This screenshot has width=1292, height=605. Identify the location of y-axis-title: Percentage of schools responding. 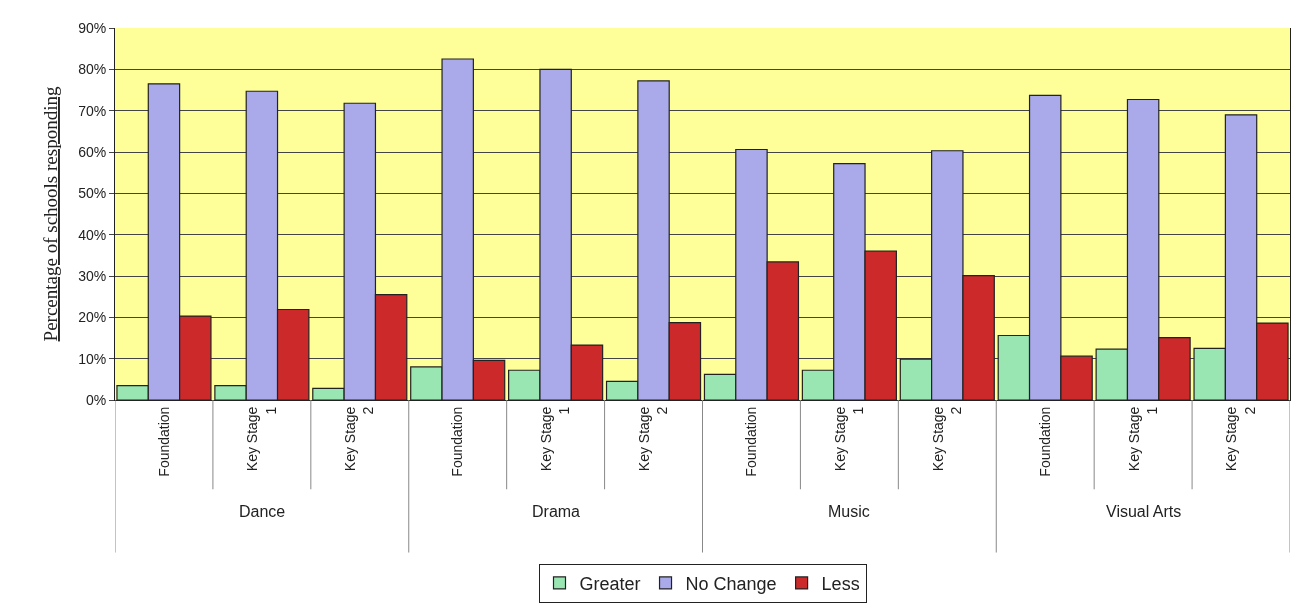
(51, 214).